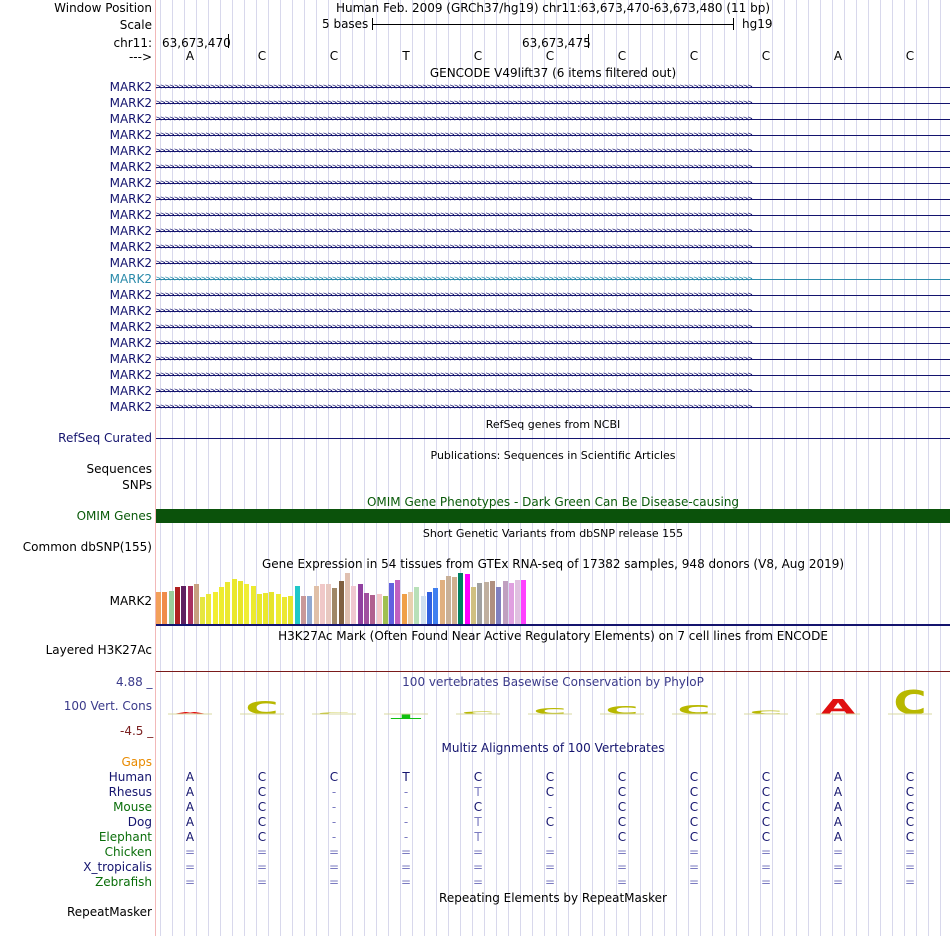 The width and height of the screenshot is (950, 936). What do you see at coordinates (128, 852) in the screenshot?
I see `species-label: Chicken` at bounding box center [128, 852].